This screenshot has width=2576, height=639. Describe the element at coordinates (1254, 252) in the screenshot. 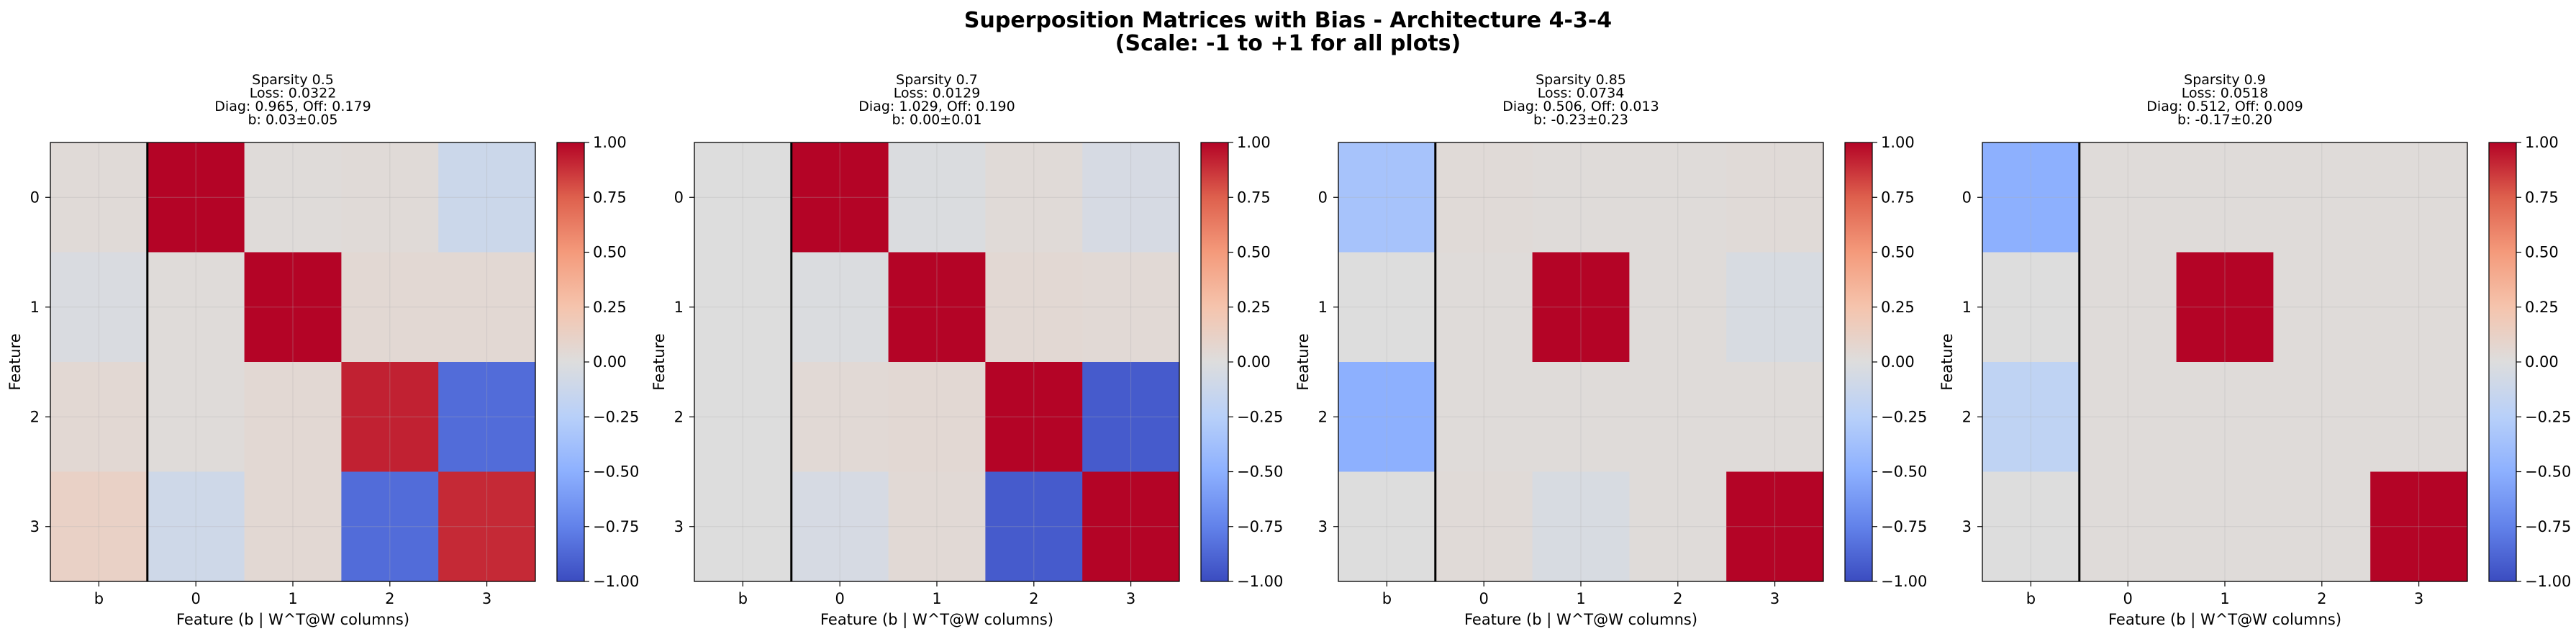

I see `colorbar-tick-label: 0.50` at that location.